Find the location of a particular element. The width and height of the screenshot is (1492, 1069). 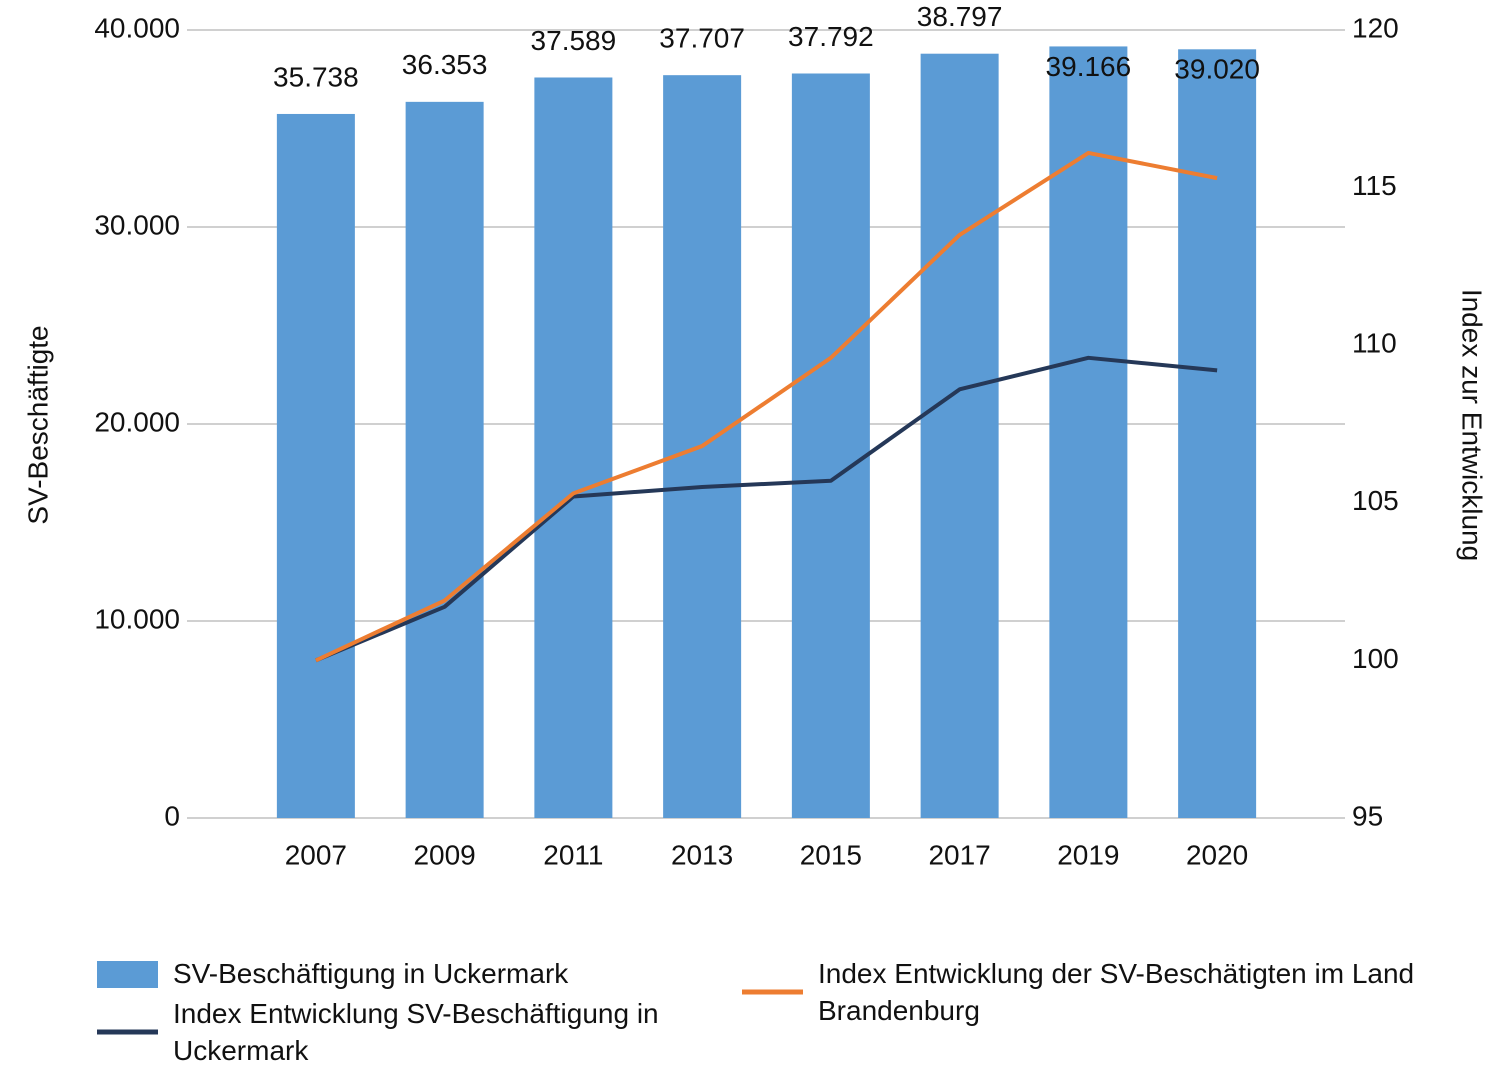

x-tick-label: 2015 is located at coordinates (831, 854).